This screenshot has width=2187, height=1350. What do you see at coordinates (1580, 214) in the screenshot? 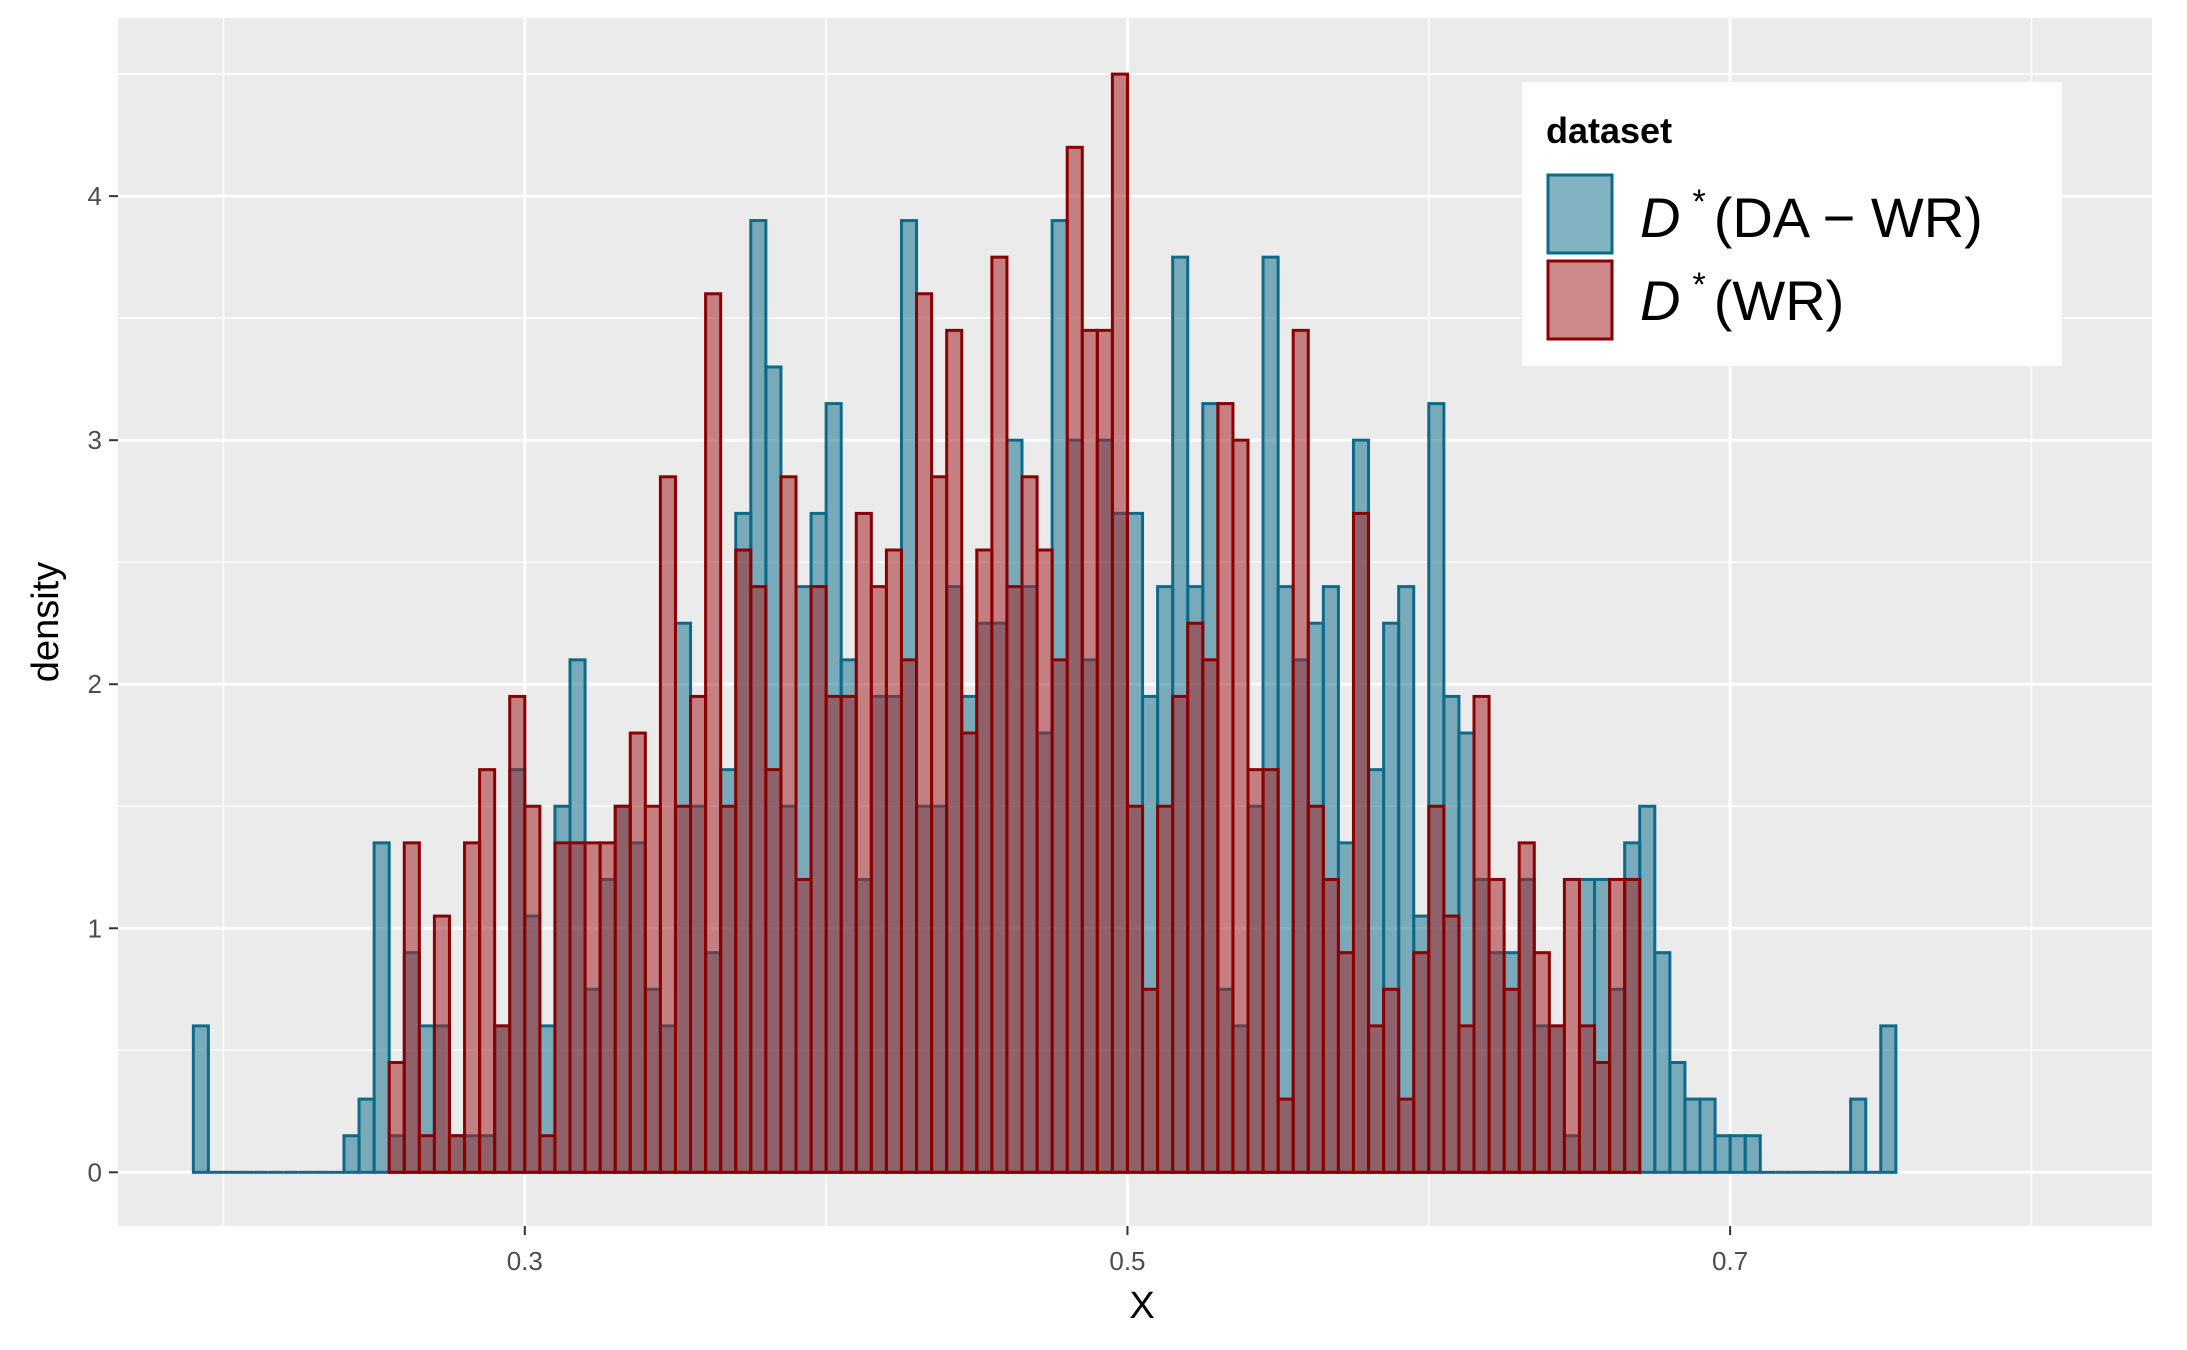
I see `legend-key-da-wr` at bounding box center [1580, 214].